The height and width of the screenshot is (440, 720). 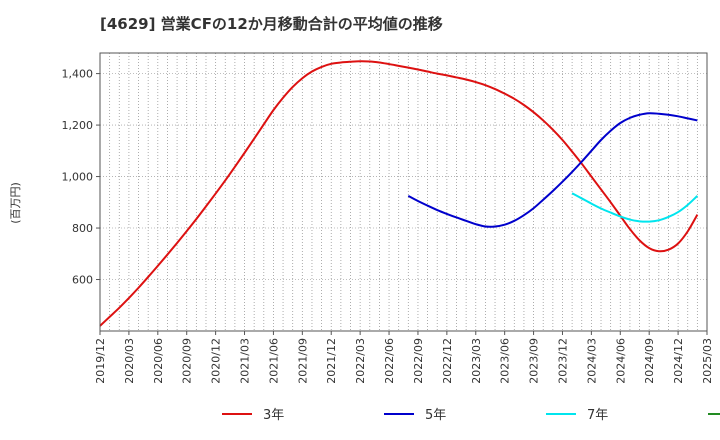 I want to click on legend-label: 3年, so click(x=273, y=415).